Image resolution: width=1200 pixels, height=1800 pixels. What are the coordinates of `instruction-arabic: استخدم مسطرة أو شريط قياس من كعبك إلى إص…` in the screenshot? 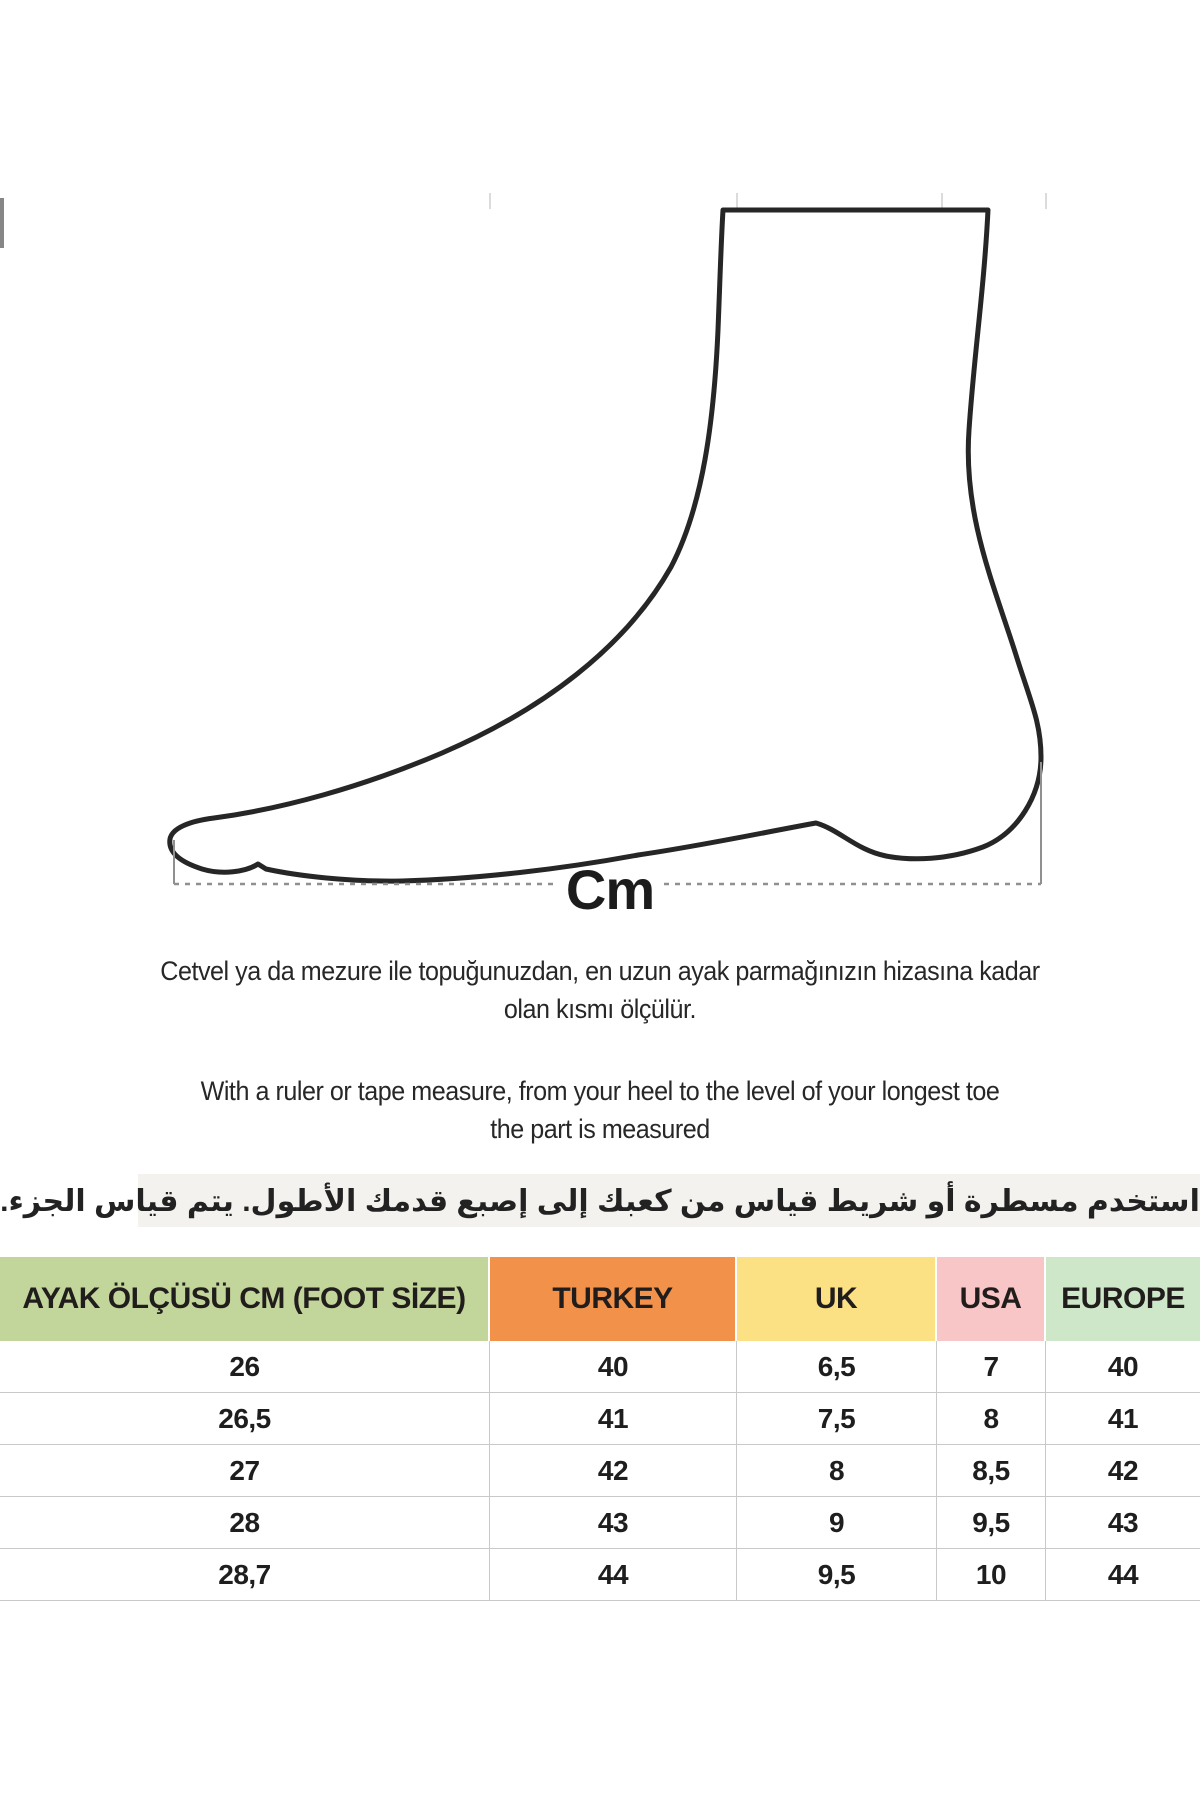 It's located at (600, 1201).